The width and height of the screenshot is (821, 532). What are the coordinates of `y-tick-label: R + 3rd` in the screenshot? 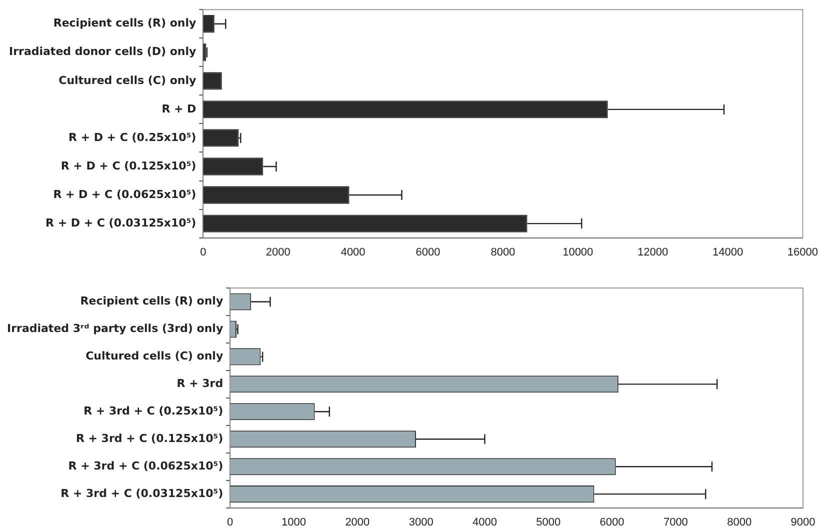 It's located at (200, 383).